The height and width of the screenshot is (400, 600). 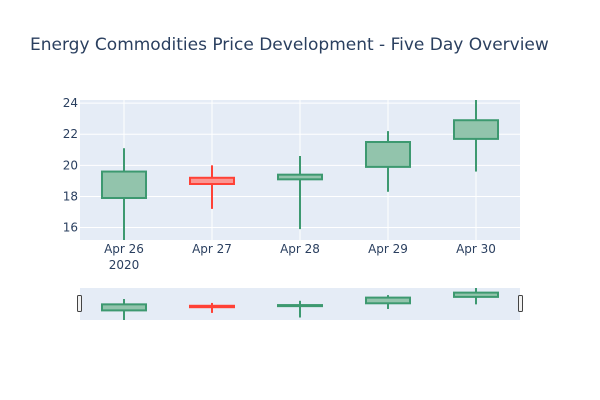 What do you see at coordinates (520, 303) in the screenshot?
I see `range-slider-right-handle` at bounding box center [520, 303].